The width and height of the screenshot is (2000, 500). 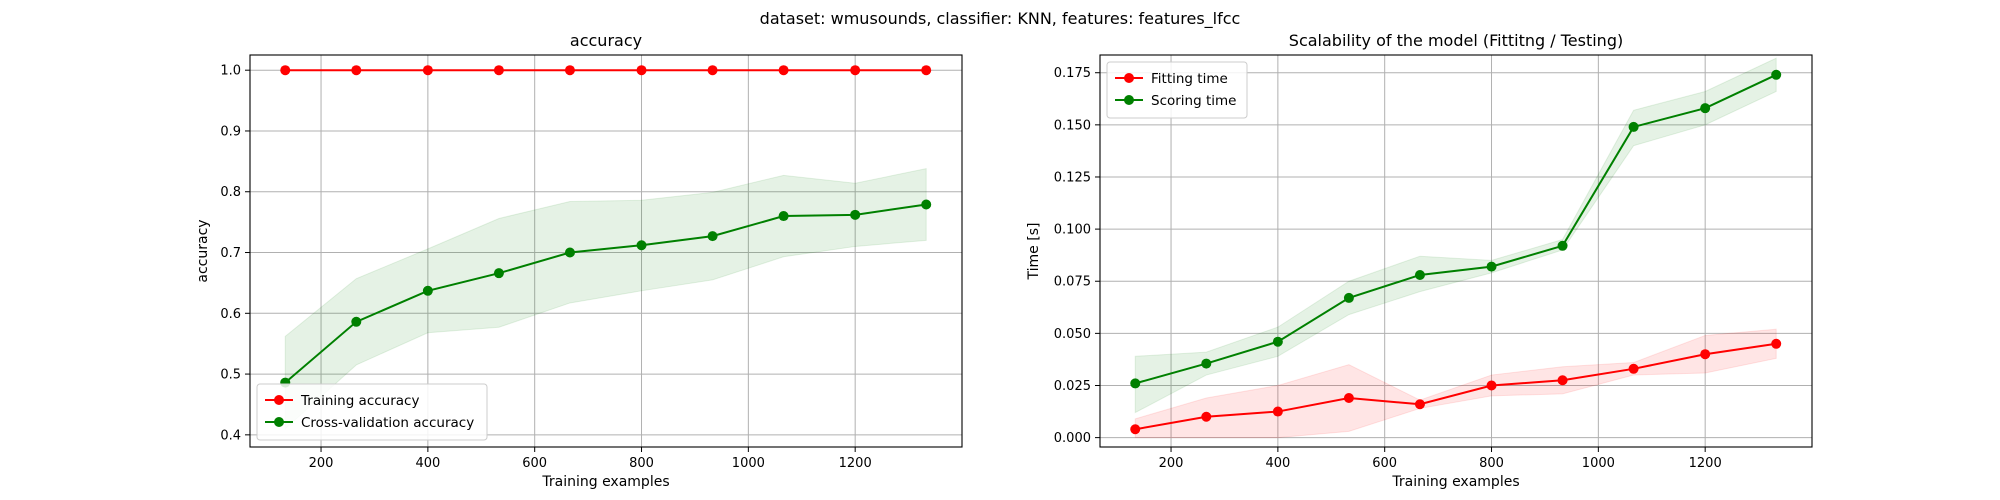 What do you see at coordinates (606, 40) in the screenshot?
I see `chart-0-title: accuracy` at bounding box center [606, 40].